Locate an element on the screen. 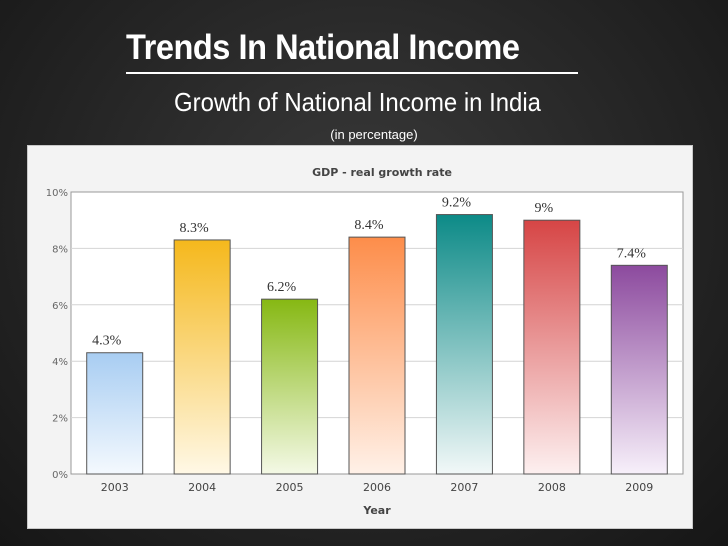  x-tick-label: 2006 is located at coordinates (377, 487).